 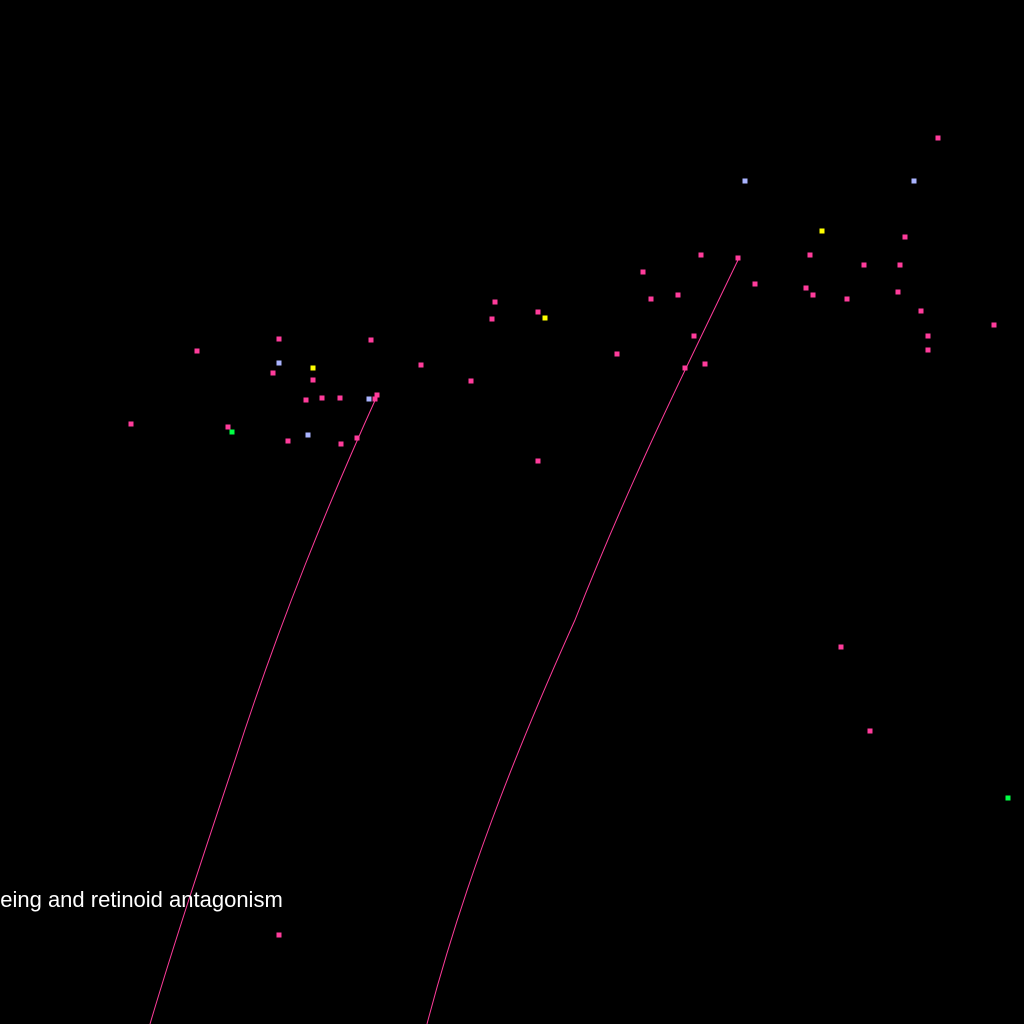 I want to click on node-label: geing and retinoid antagonism, so click(x=141, y=899).